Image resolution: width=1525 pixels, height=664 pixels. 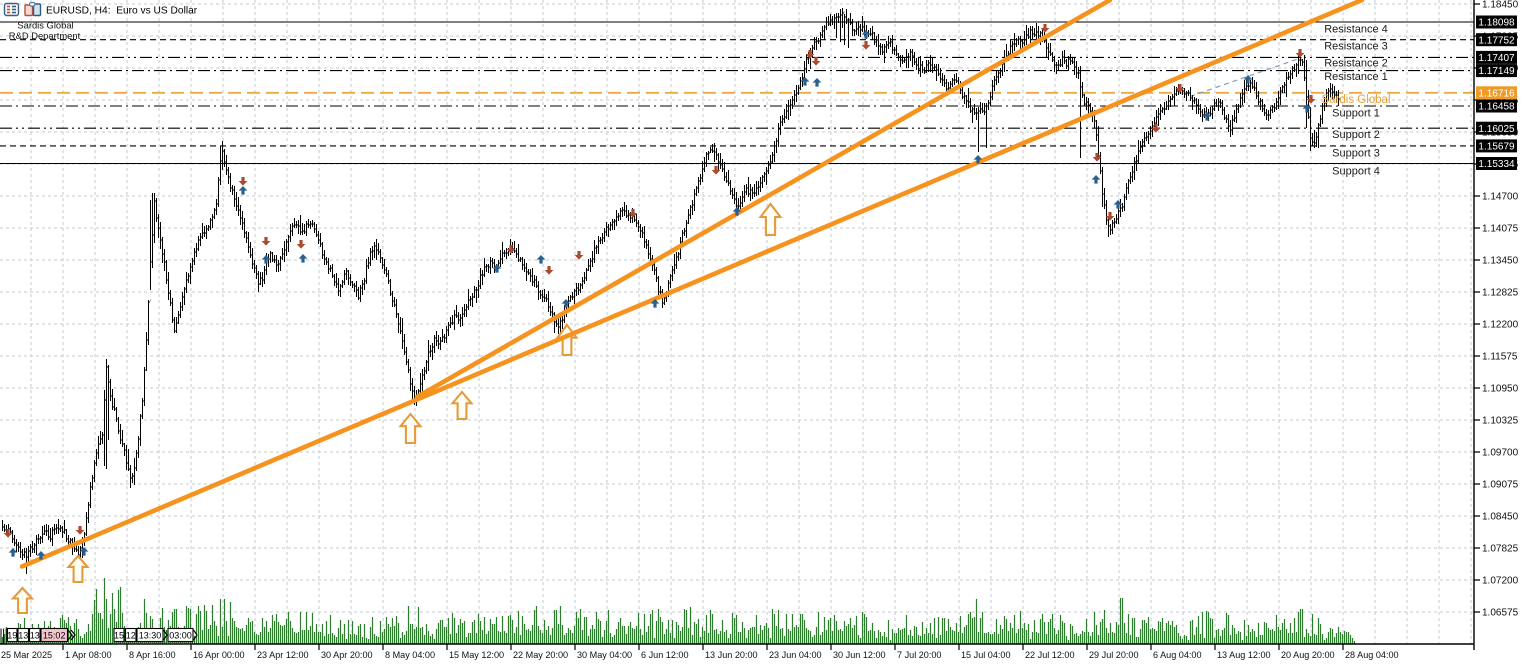 I want to click on svg-text: 1.06575, so click(x=1500, y=613).